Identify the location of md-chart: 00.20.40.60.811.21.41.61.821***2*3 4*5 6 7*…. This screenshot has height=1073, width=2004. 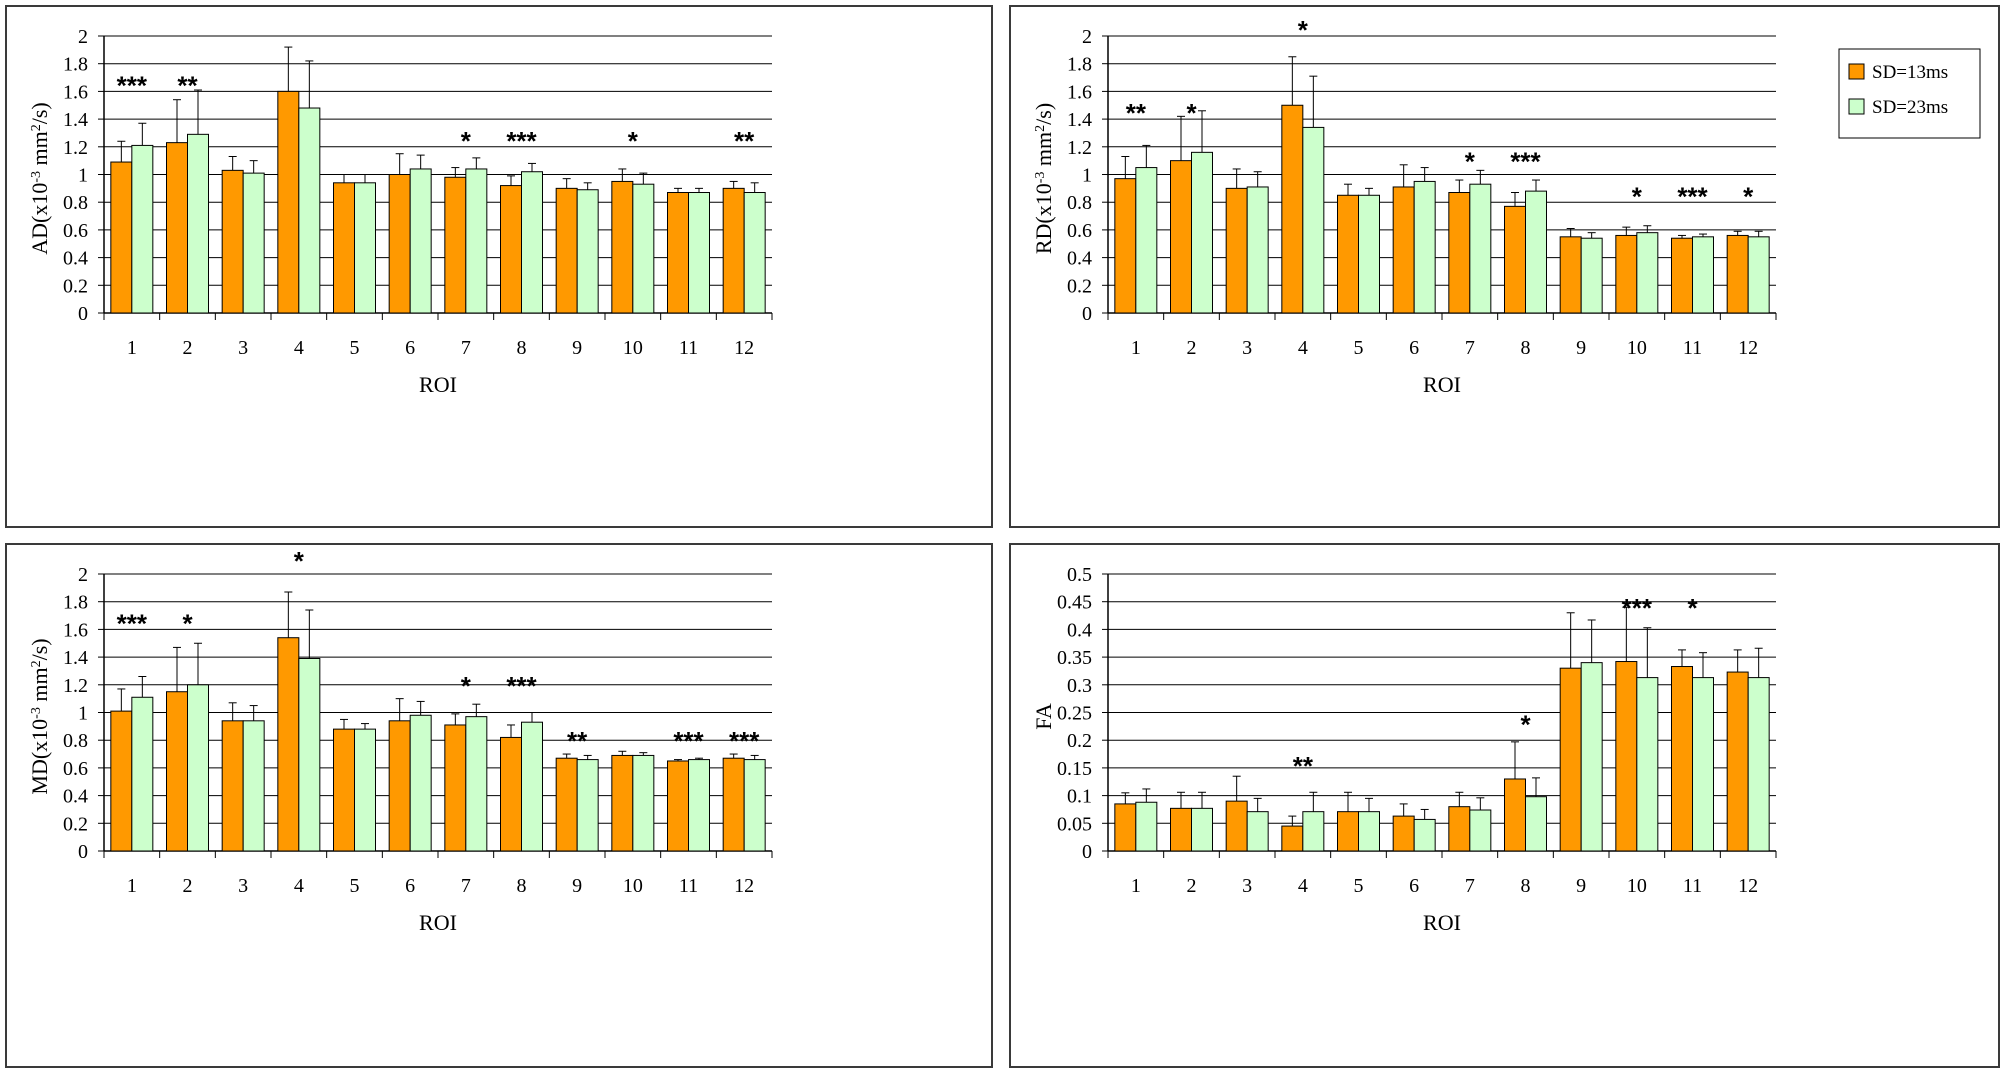
(400, 740).